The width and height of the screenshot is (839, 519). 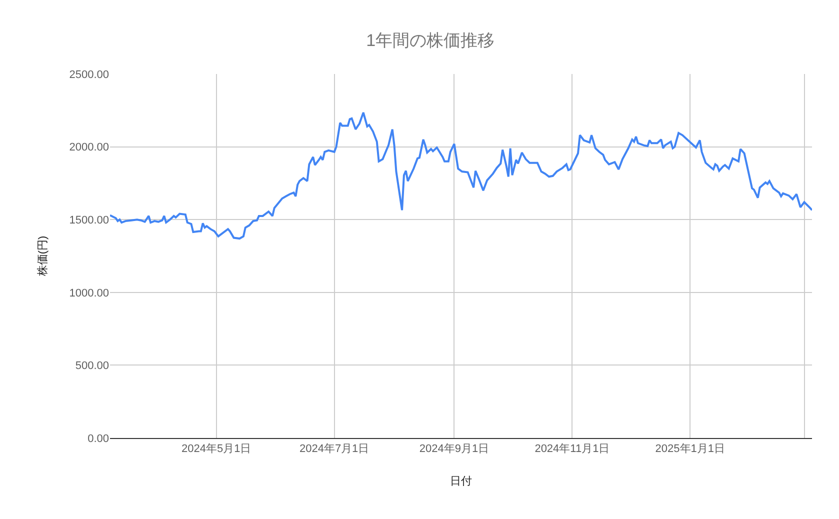 I want to click on x-tick-label: 2024年11月1日, so click(x=572, y=449).